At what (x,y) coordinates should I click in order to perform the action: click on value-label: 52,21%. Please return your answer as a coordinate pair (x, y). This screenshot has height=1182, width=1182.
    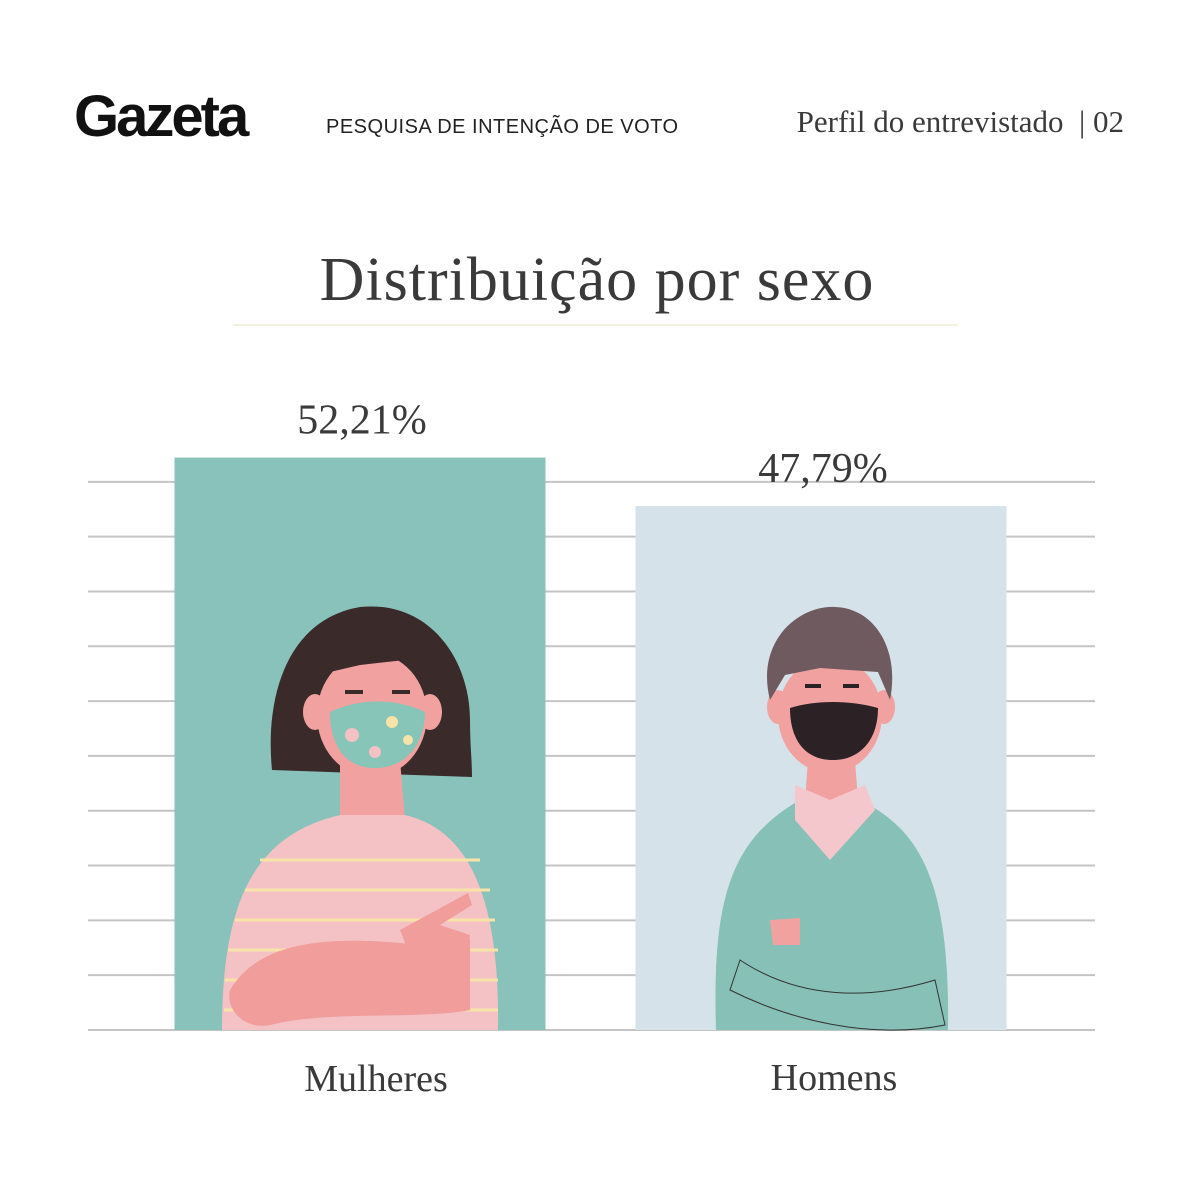
    Looking at the image, I should click on (362, 421).